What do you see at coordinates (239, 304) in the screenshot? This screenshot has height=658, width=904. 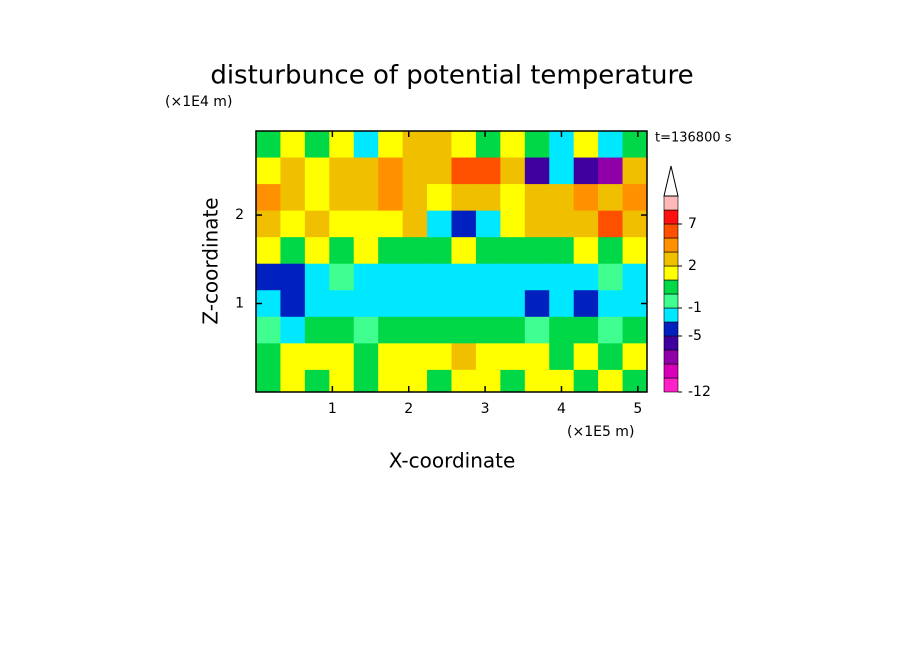 I see `y-tick-label: 1` at bounding box center [239, 304].